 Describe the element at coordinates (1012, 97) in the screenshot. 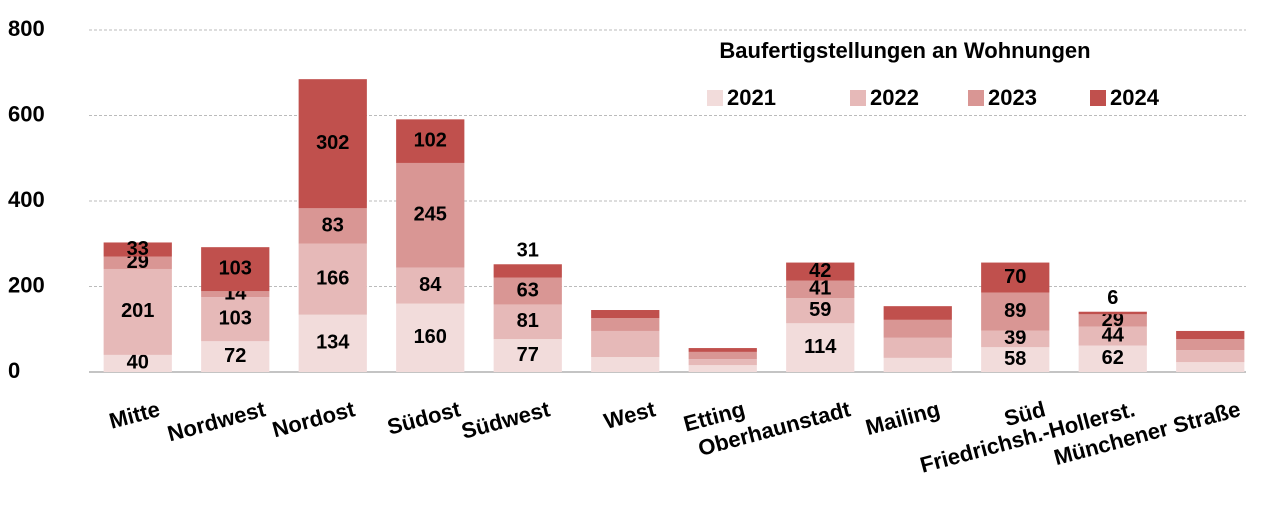

I see `legend-label: 2023` at that location.